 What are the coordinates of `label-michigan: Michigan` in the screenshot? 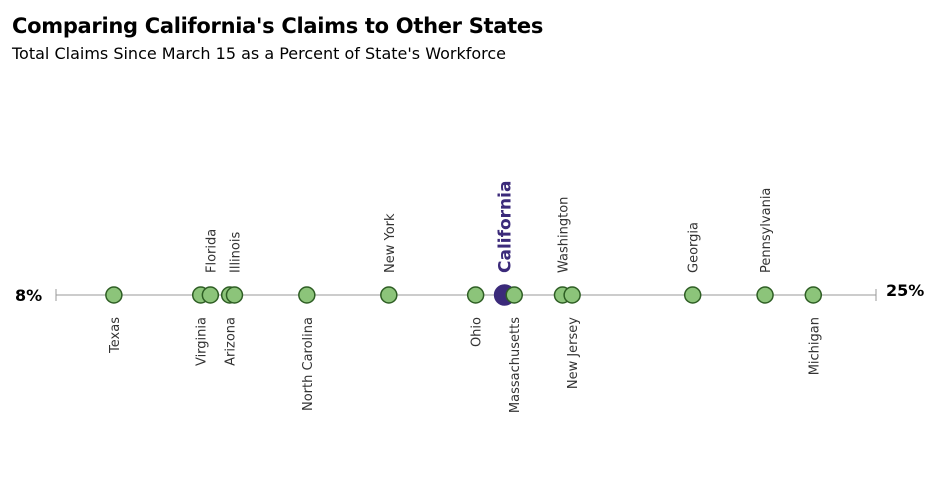 It's located at (814, 346).